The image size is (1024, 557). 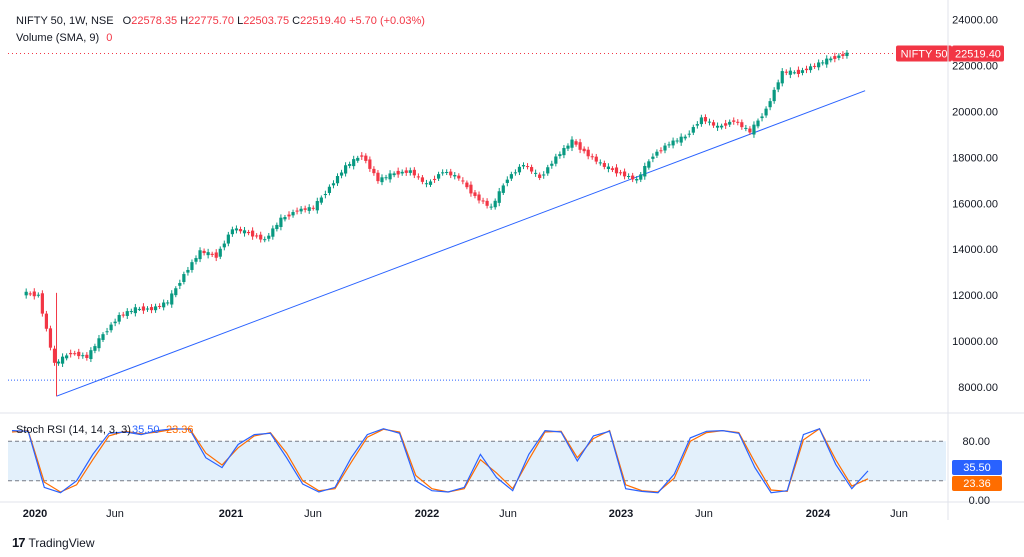 What do you see at coordinates (978, 388) in the screenshot?
I see `price-tick-label: 8000.00` at bounding box center [978, 388].